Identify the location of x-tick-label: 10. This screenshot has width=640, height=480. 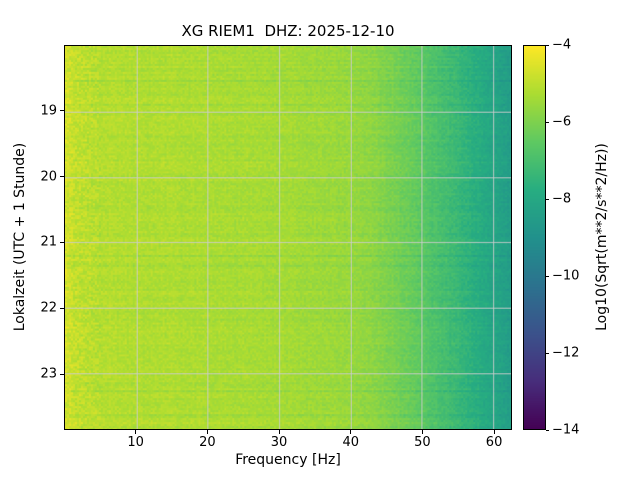
(135, 442).